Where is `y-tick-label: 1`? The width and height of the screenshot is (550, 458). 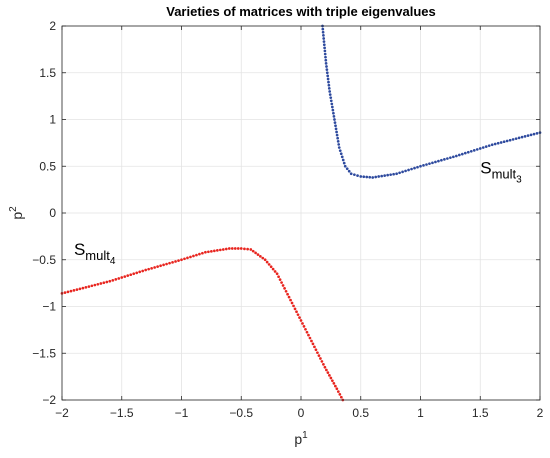 y-tick-label: 1 is located at coordinates (52, 120).